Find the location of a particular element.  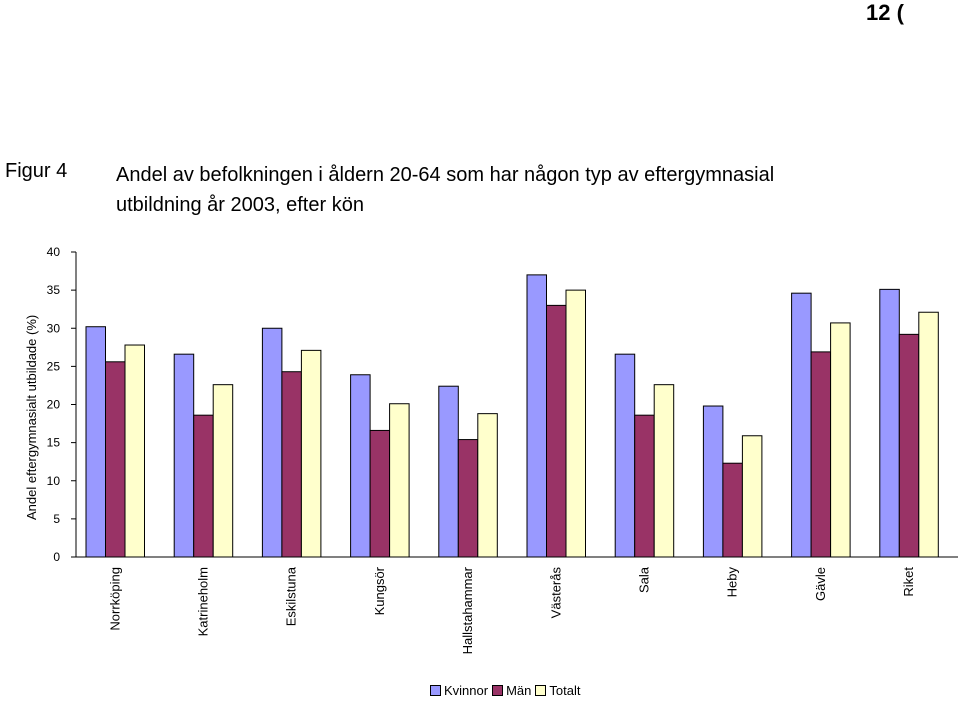

bar-totalt-katrineholm is located at coordinates (223, 471).